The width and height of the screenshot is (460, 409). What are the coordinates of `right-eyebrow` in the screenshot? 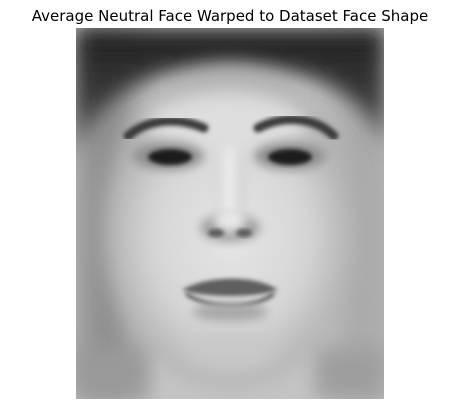 It's located at (296, 128).